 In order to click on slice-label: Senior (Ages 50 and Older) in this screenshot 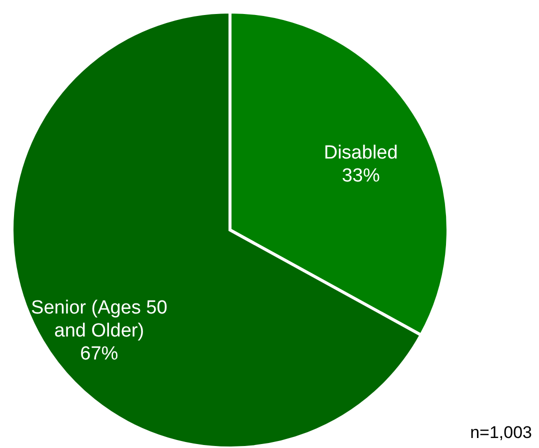, I will do `click(99, 319)`.